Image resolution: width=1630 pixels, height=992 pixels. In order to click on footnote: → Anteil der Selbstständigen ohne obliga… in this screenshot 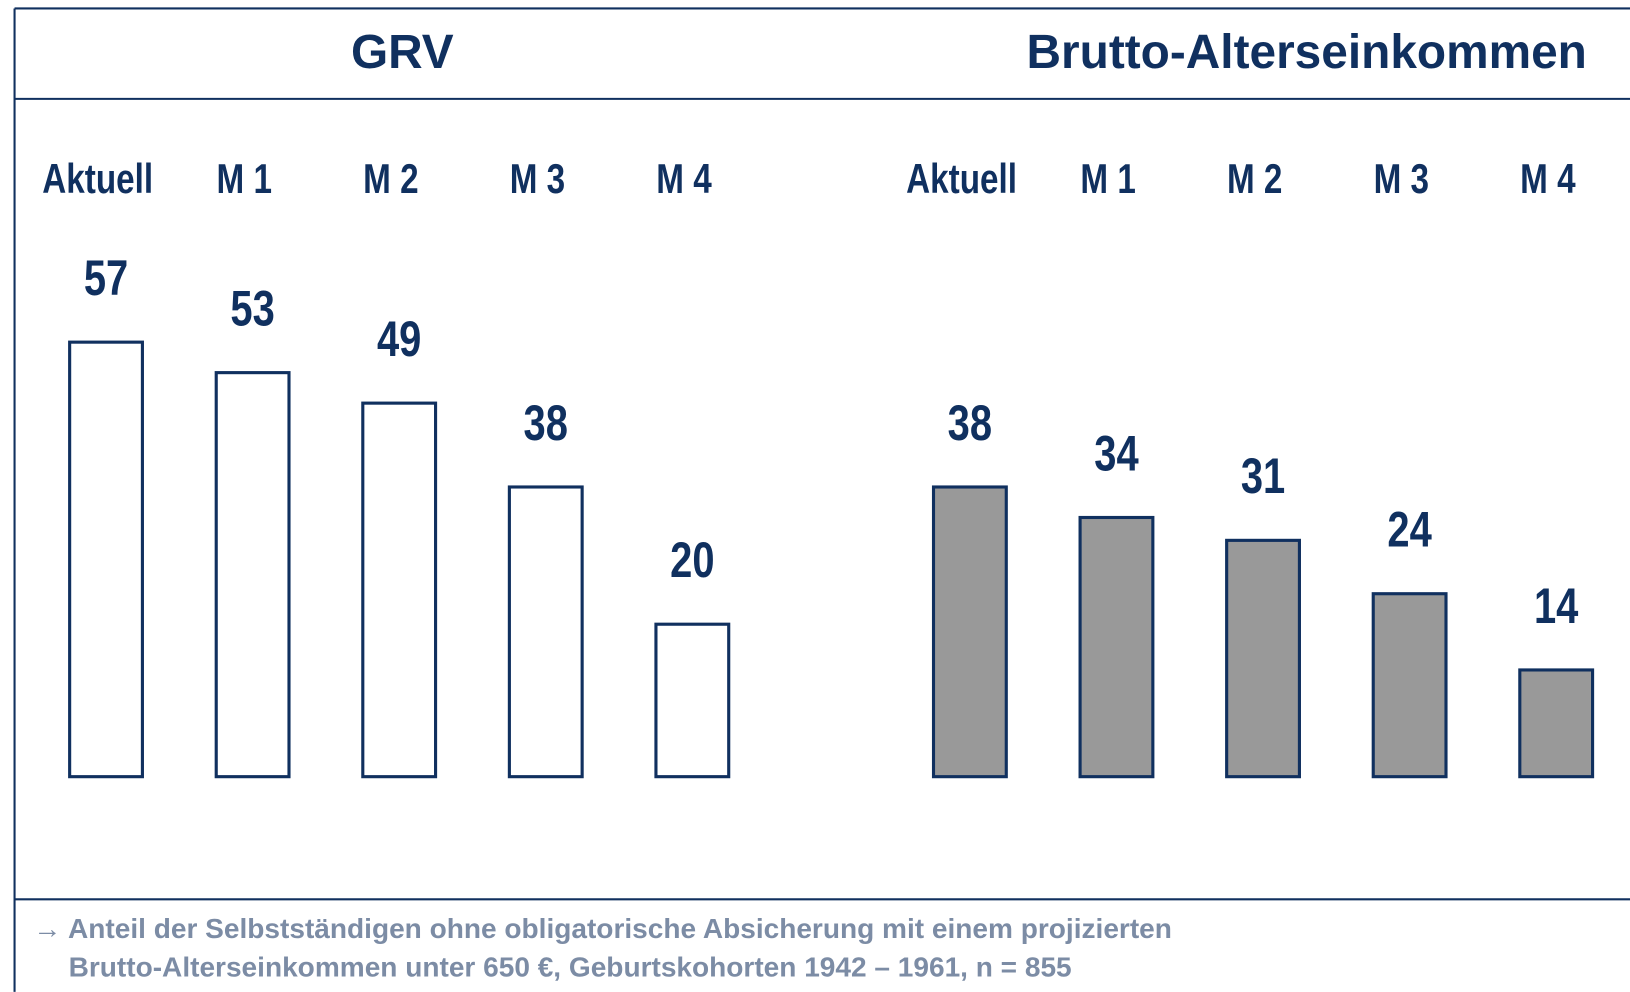, I will do `click(602, 928)`.